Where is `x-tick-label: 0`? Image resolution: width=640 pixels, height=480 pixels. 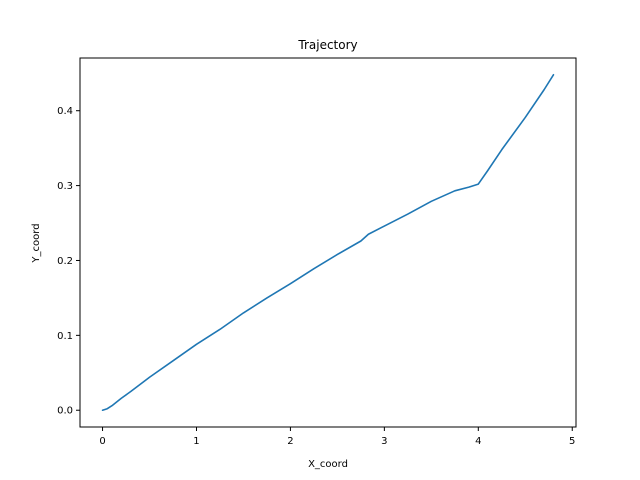 x-tick-label: 0 is located at coordinates (102, 441).